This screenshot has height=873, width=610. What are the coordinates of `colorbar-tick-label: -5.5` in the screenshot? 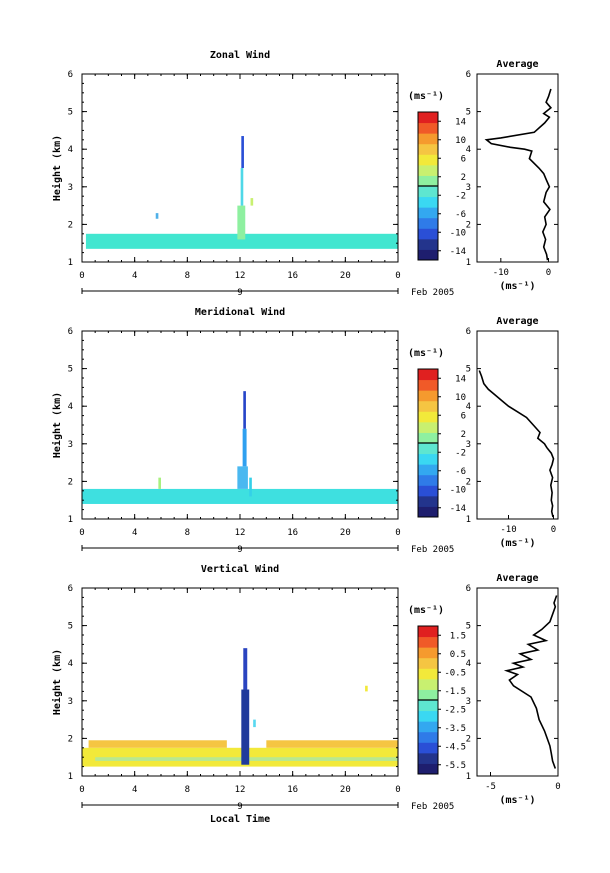 It's located at (455, 766).